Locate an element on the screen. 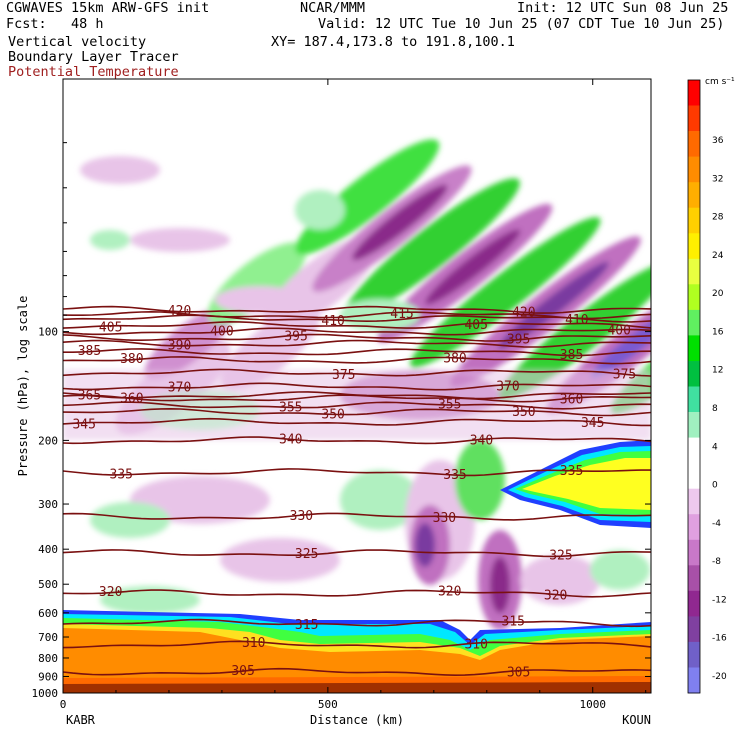 This screenshot has height=740, width=740. theta-label: 355 is located at coordinates (290, 408).